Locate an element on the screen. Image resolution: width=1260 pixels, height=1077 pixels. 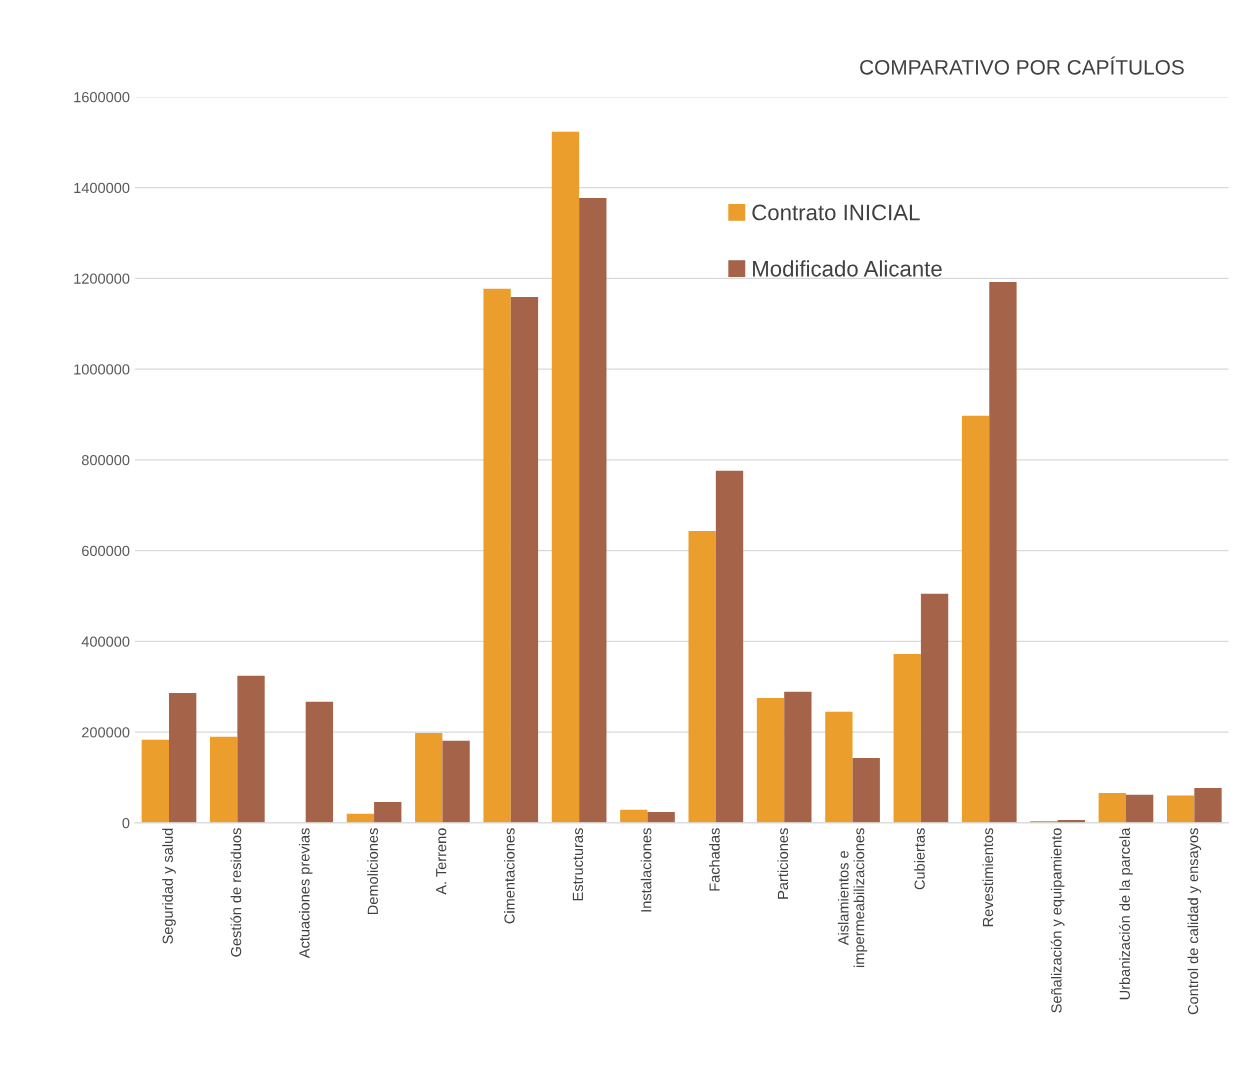
x-tick-label: Señalización y equipamiento is located at coordinates (1057, 920).